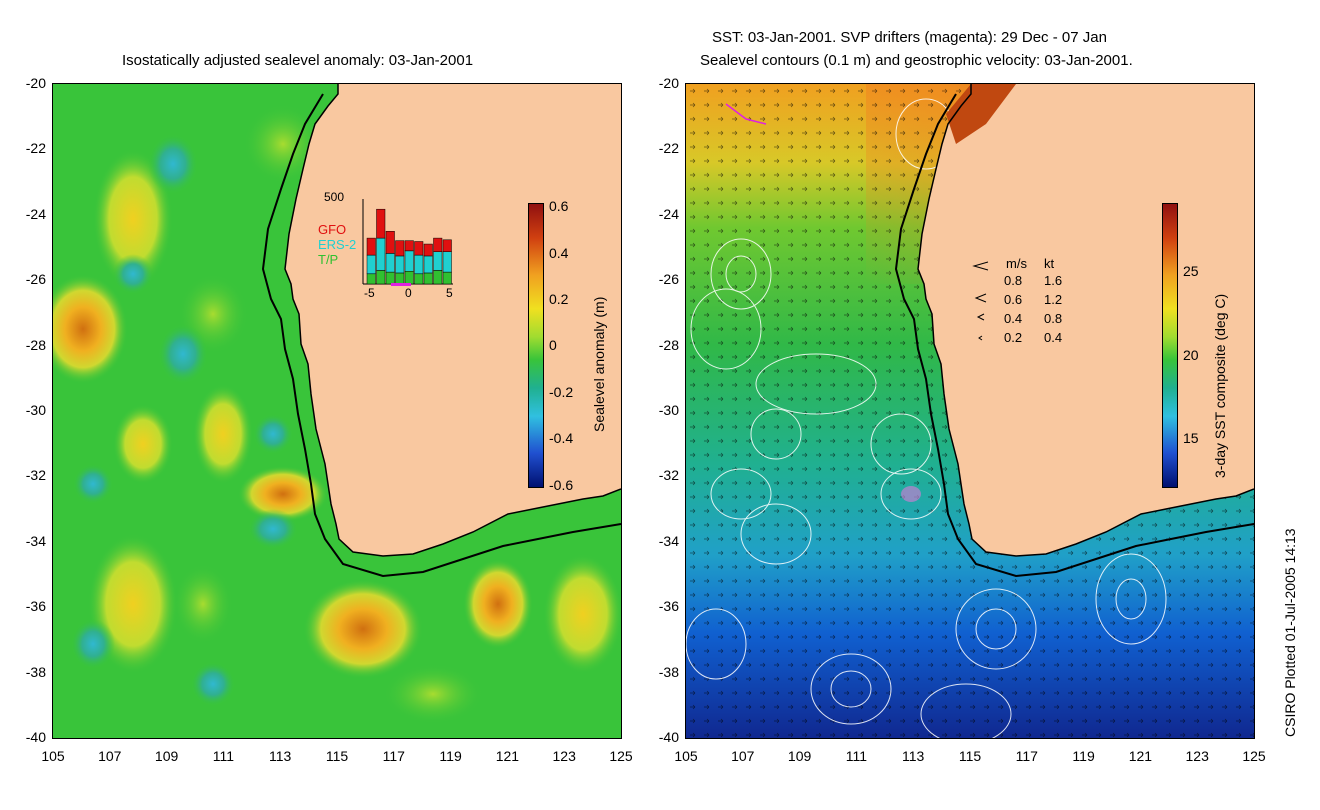 The image size is (1320, 810). What do you see at coordinates (1191, 271) in the screenshot?
I see `sst-cb-tick: 25` at bounding box center [1191, 271].